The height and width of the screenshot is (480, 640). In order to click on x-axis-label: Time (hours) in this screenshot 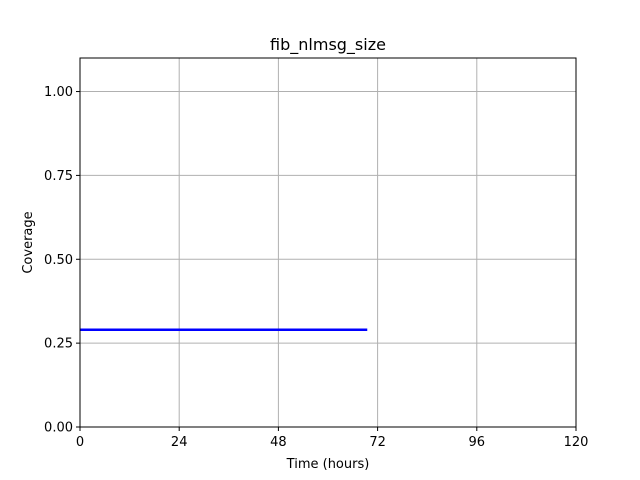, I will do `click(328, 464)`.